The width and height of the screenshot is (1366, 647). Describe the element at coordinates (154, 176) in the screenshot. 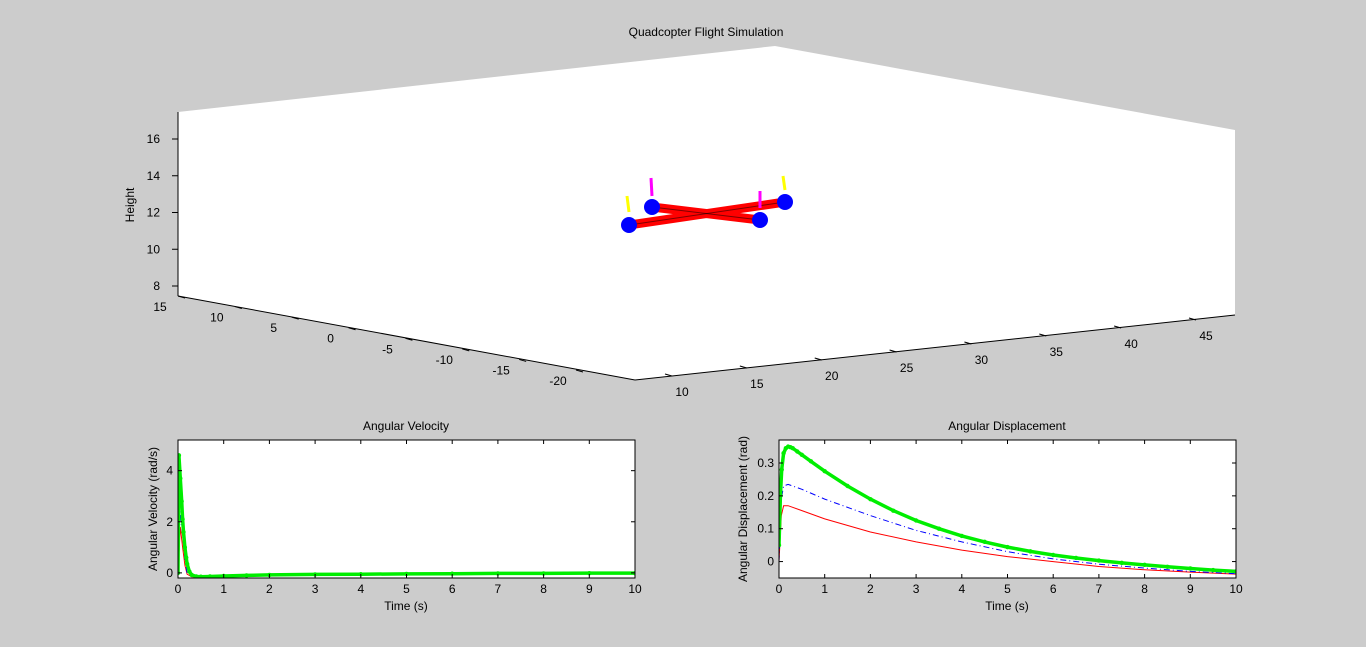

I see `z-tick-label: 14` at that location.